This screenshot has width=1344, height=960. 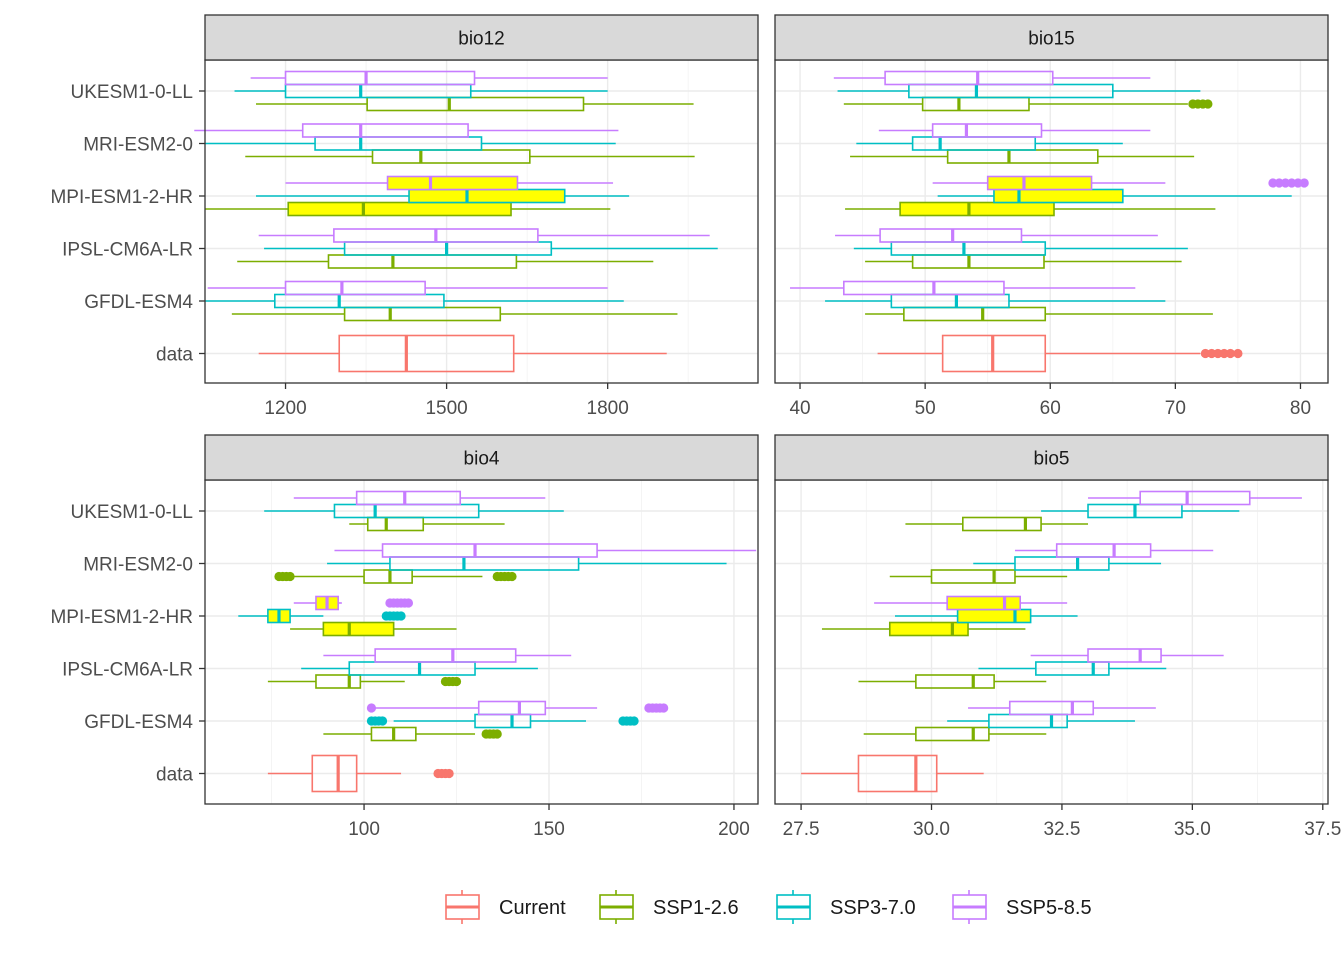 What do you see at coordinates (549, 829) in the screenshot?
I see `x-tick-label: 150` at bounding box center [549, 829].